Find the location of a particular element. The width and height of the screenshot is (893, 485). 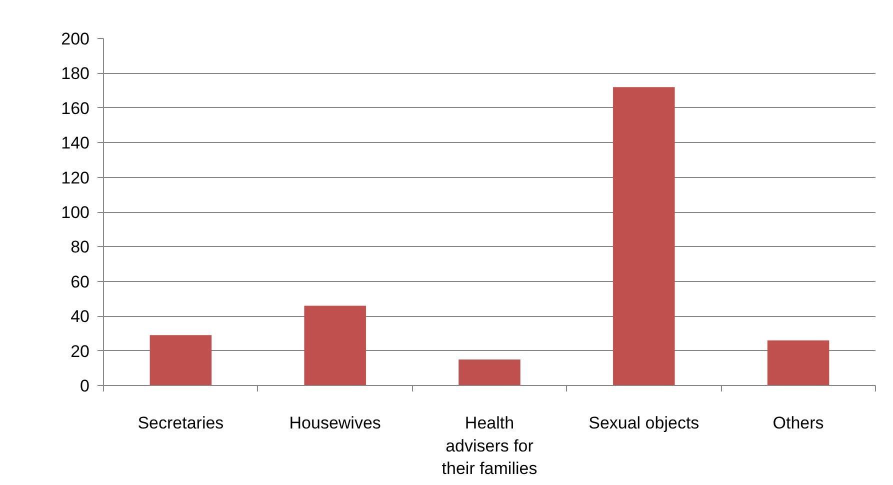

x-tick-label: Health advisers for their families is located at coordinates (490, 446).